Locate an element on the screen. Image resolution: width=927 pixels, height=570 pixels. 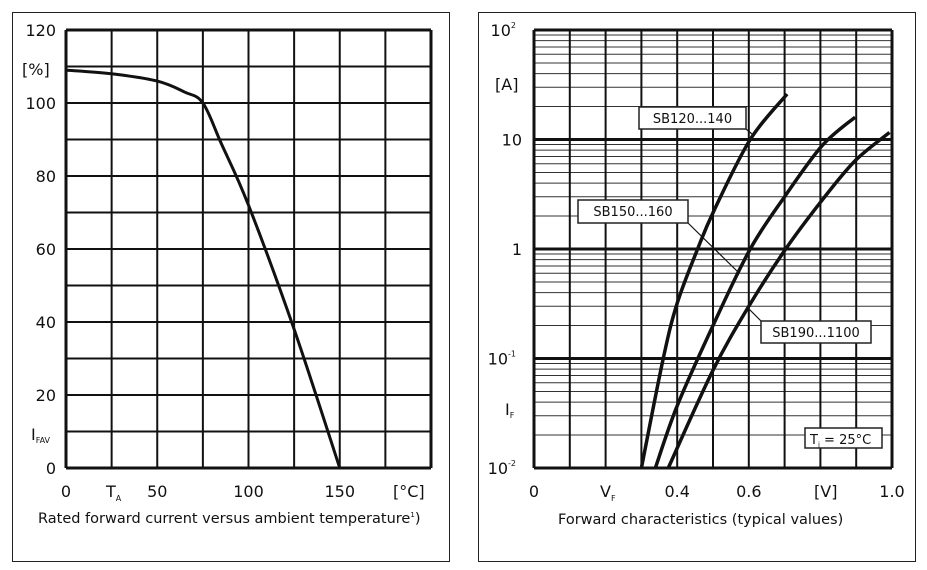
annotation-value: = 25°C is located at coordinates (845, 440).